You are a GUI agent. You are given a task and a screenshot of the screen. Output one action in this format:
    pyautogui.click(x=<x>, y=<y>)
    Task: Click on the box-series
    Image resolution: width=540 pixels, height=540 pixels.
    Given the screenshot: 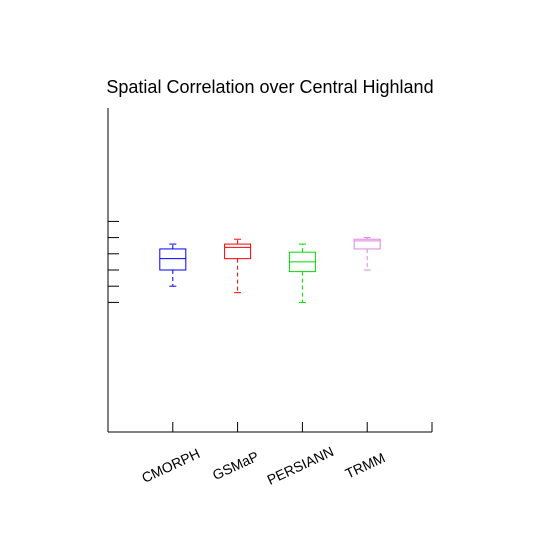 What is the action you would take?
    pyautogui.click(x=270, y=270)
    